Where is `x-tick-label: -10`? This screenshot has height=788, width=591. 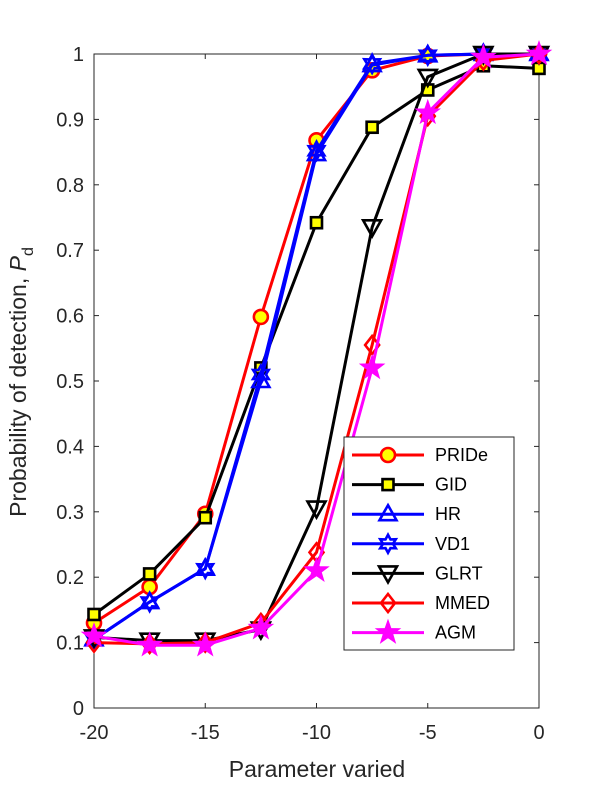
x-tick-label: -10 is located at coordinates (316, 733).